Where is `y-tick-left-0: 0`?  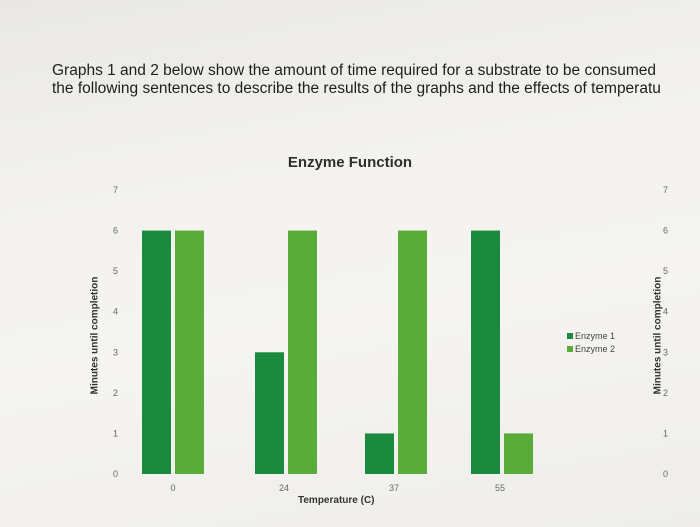 y-tick-left-0: 0 is located at coordinates (115, 474).